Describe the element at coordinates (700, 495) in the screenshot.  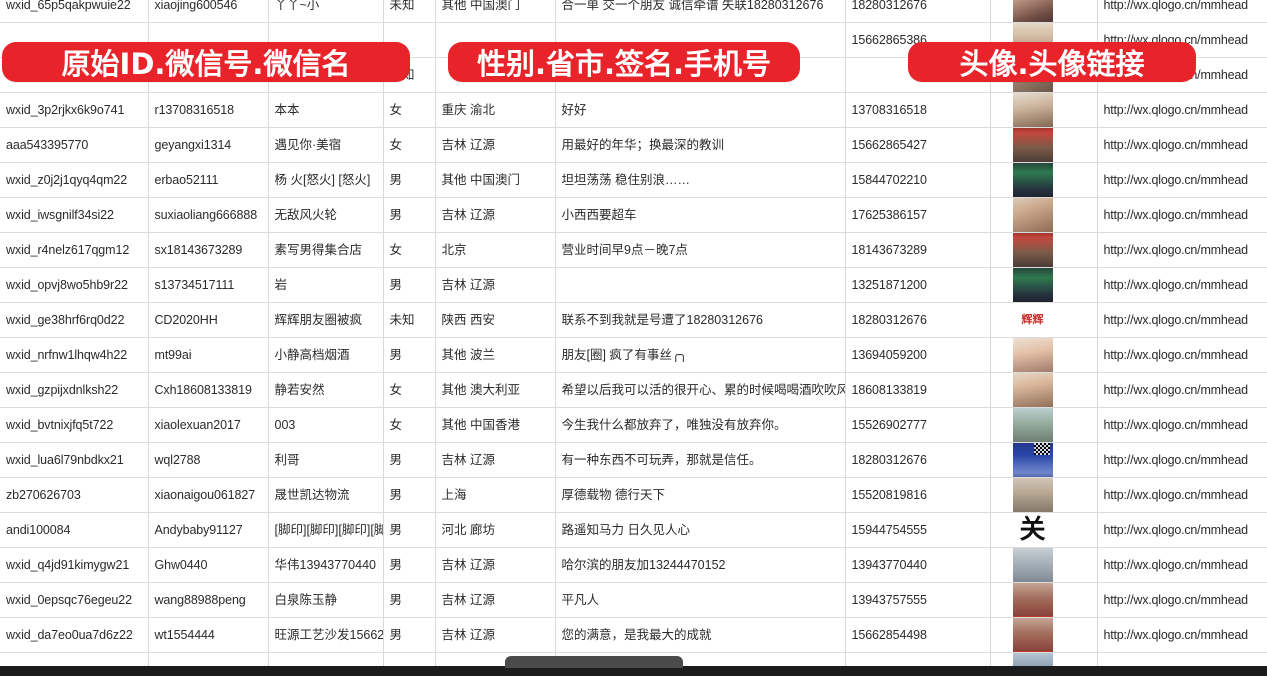
I see `cell-sign: 厚德载物 德行天下` at that location.